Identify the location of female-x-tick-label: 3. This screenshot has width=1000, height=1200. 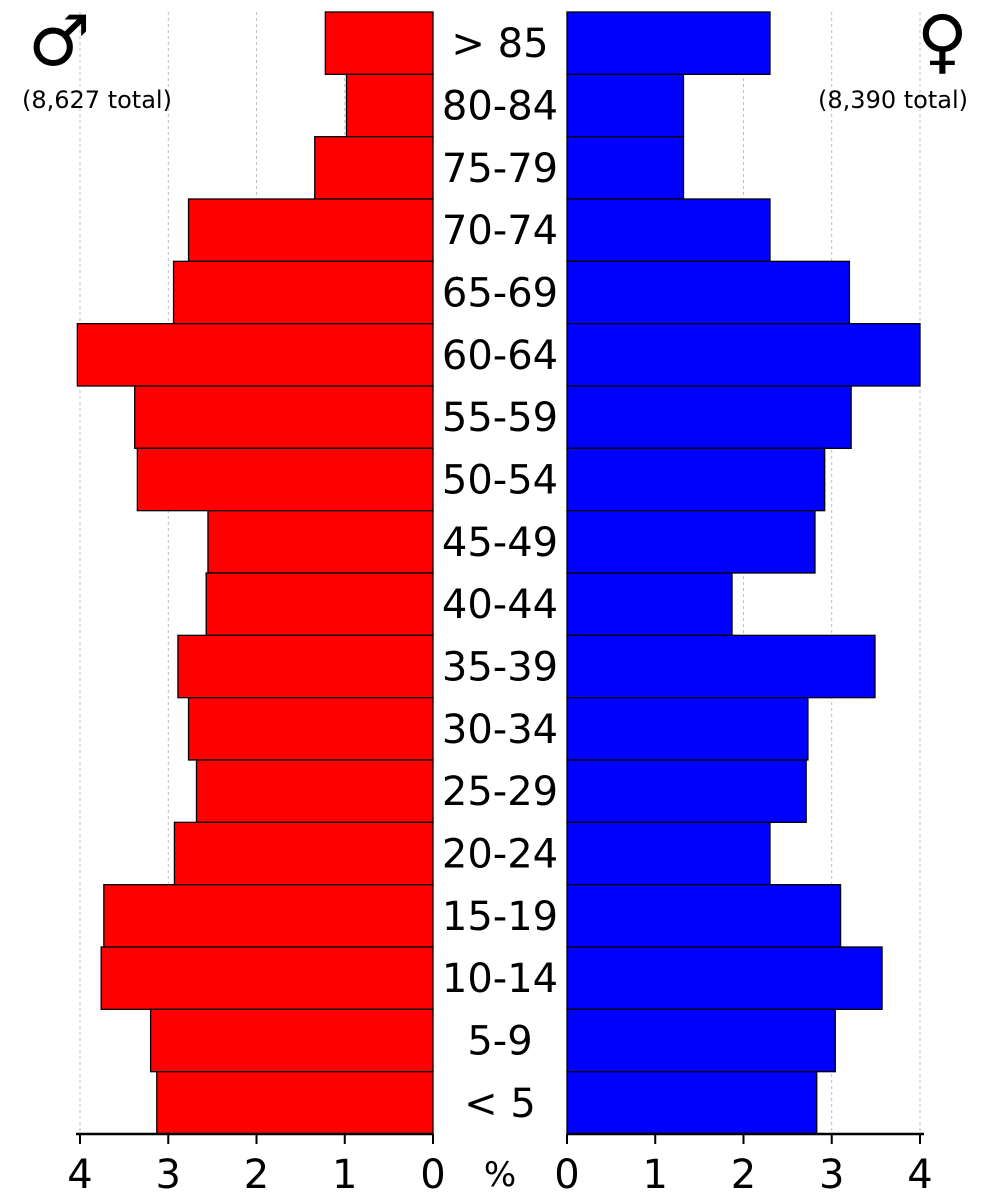
(831, 1175).